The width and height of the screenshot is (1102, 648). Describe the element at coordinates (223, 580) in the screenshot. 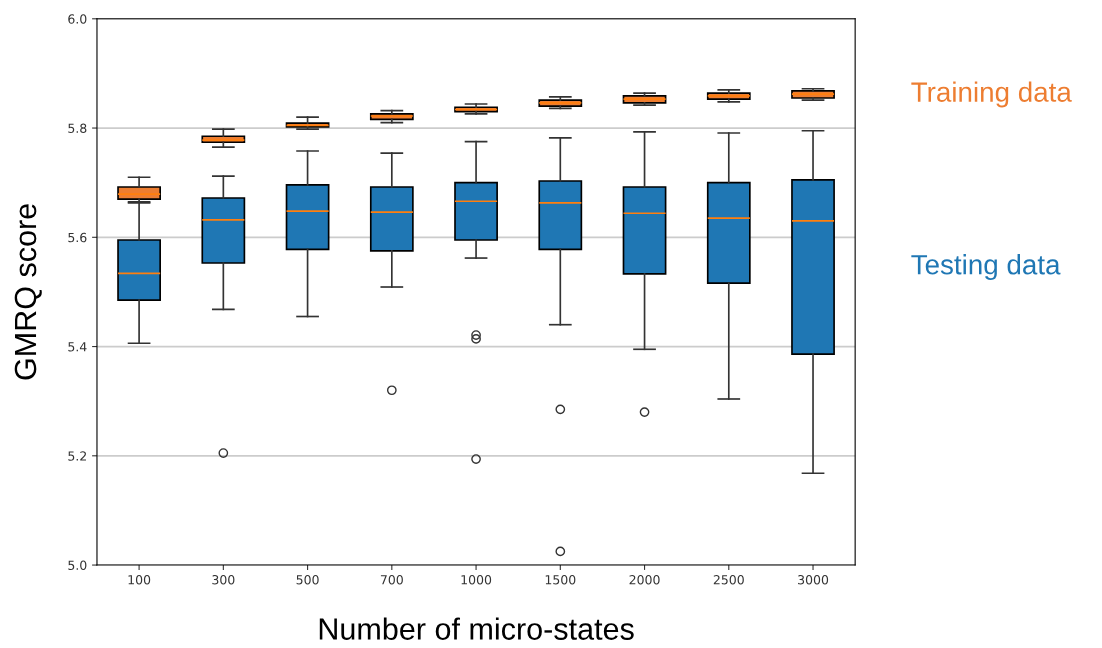

I see `x-tick-label: 300` at that location.